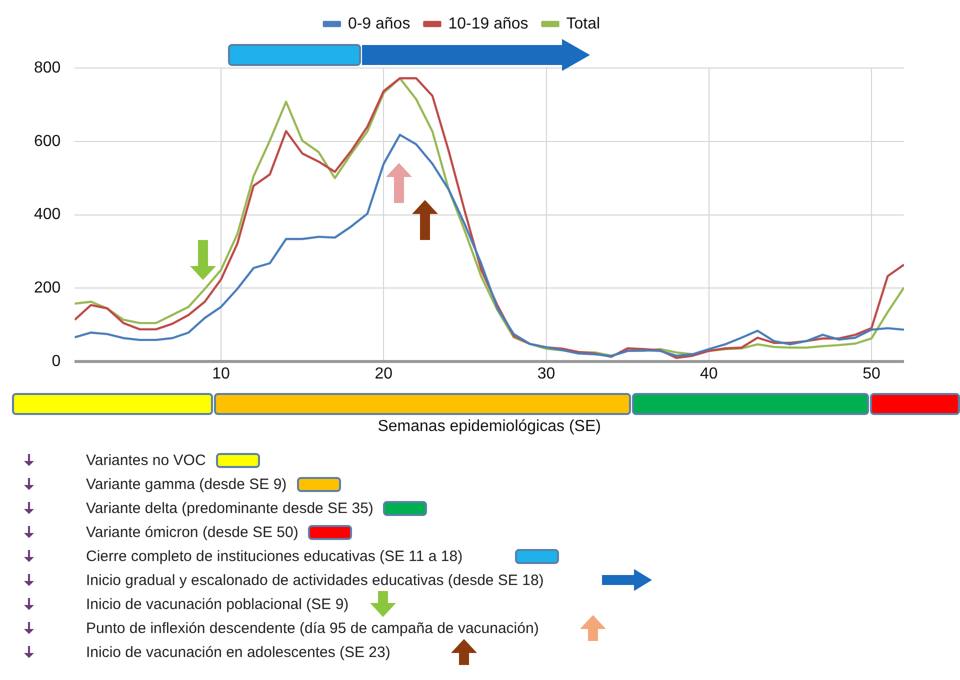 Image resolution: width=960 pixels, height=680 pixels. I want to click on x-tick-label: 40, so click(709, 374).